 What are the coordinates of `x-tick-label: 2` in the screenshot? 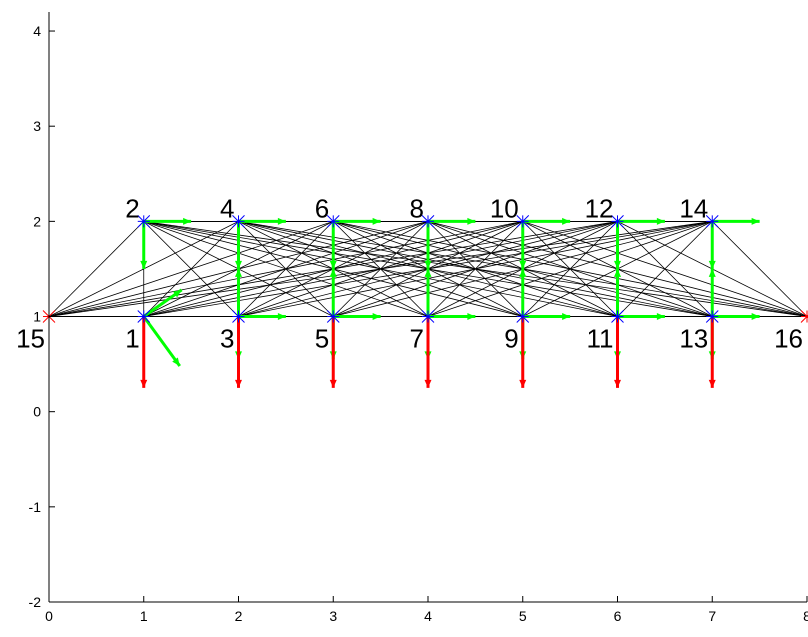 It's located at (239, 616).